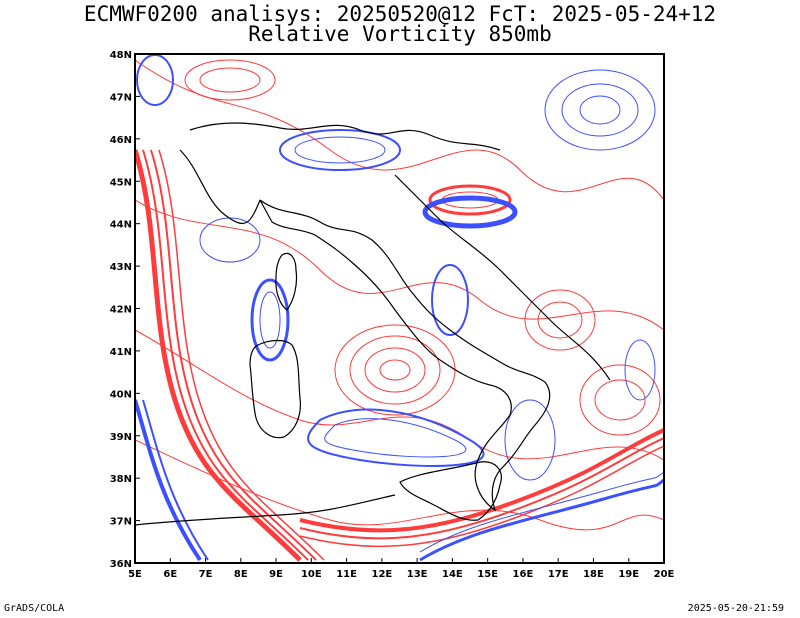 The height and width of the screenshot is (618, 800). Describe the element at coordinates (121, 97) in the screenshot. I see `lat-tick-label: 47N` at that location.